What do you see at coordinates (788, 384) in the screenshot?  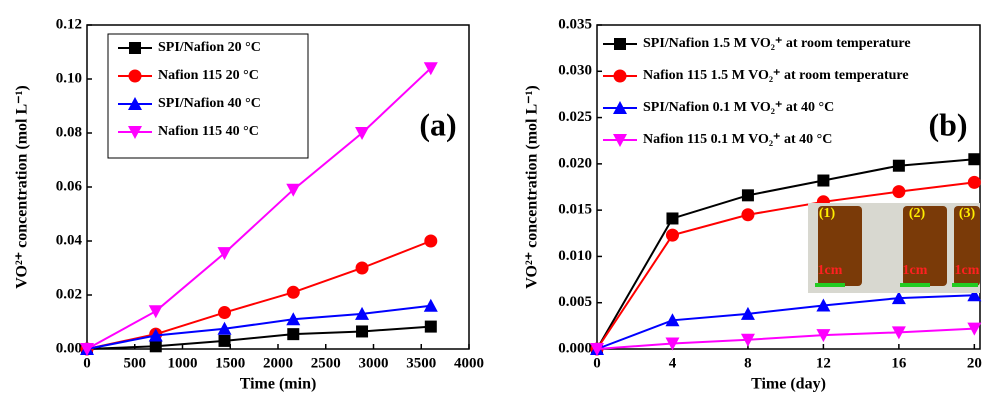 I see `x-axis-title: Time (day)` at bounding box center [788, 384].